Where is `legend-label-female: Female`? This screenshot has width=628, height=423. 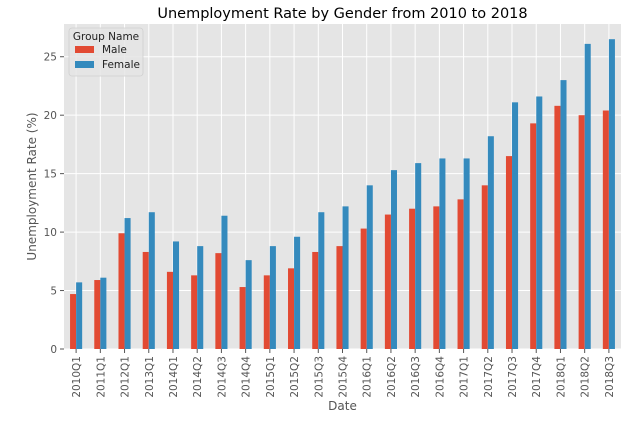
legend-label-female: Female is located at coordinates (121, 65).